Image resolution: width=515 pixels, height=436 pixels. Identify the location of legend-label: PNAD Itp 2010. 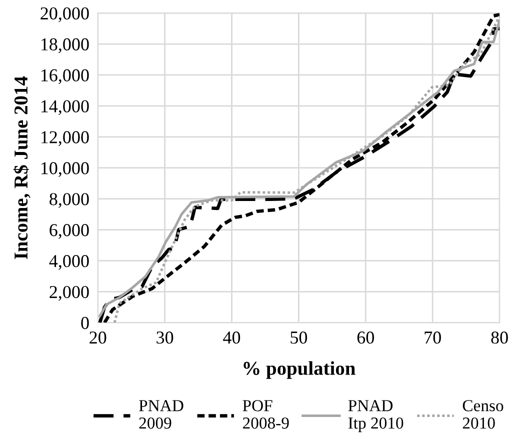
(376, 416).